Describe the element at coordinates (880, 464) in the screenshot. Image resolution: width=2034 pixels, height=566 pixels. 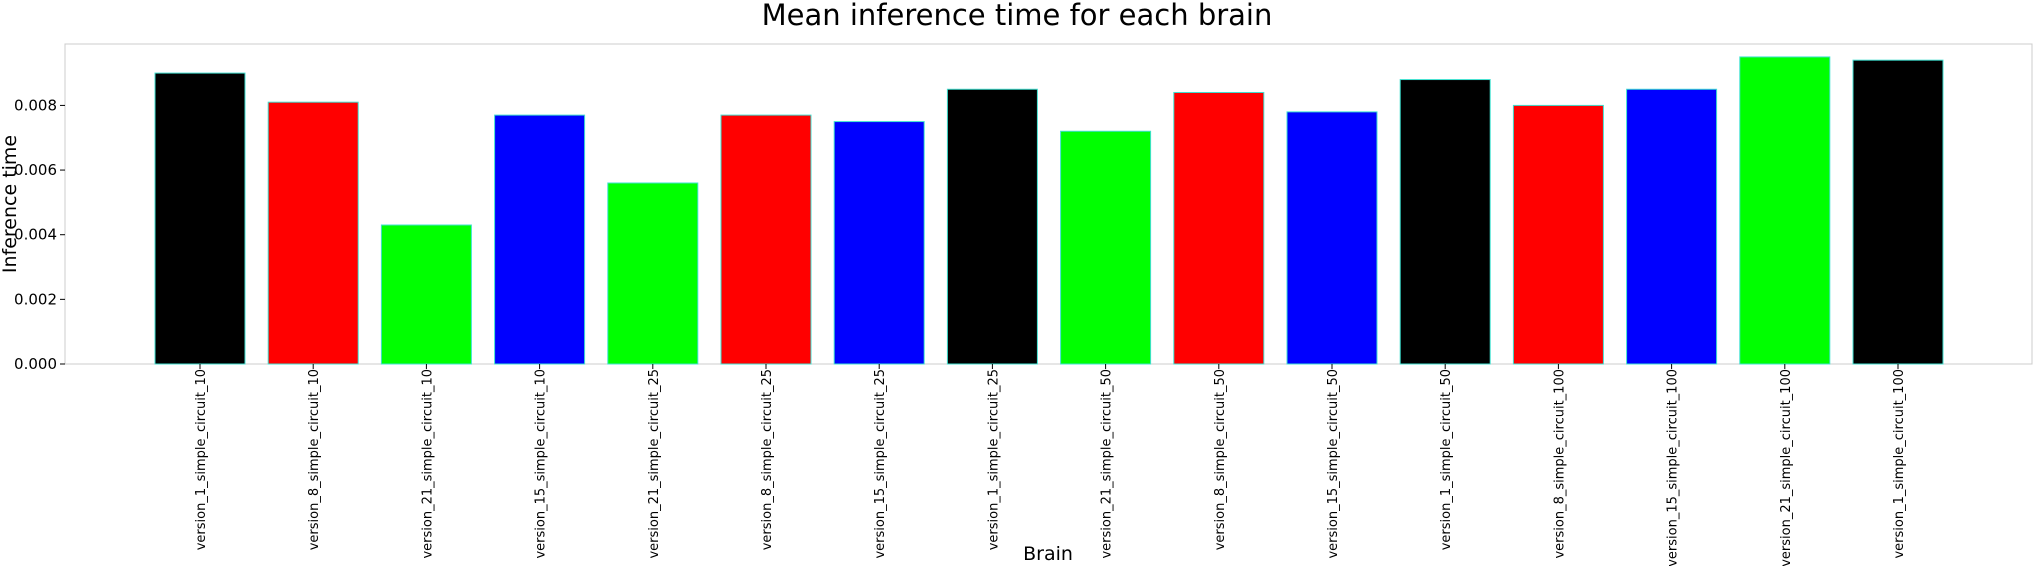
I see `x-tick-label: version_15_simple_circuit_25` at that location.